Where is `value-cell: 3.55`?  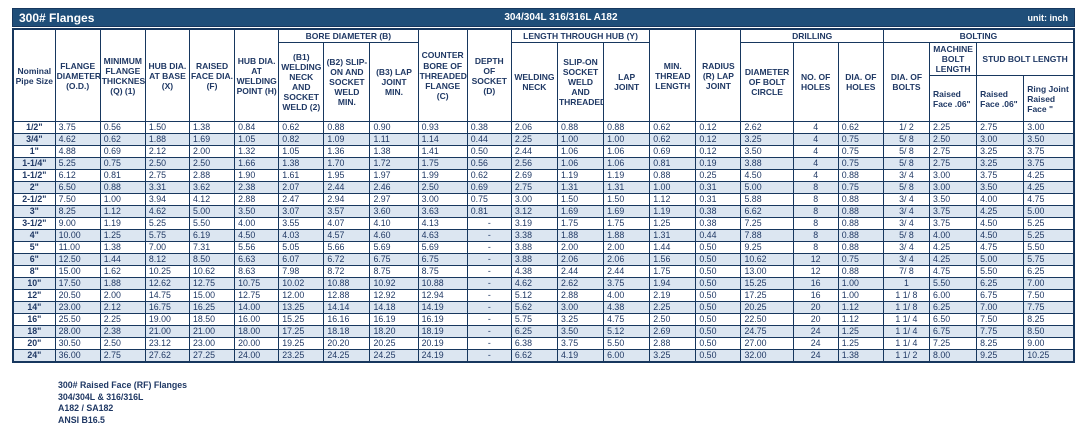
value-cell: 3.55 is located at coordinates (301, 224).